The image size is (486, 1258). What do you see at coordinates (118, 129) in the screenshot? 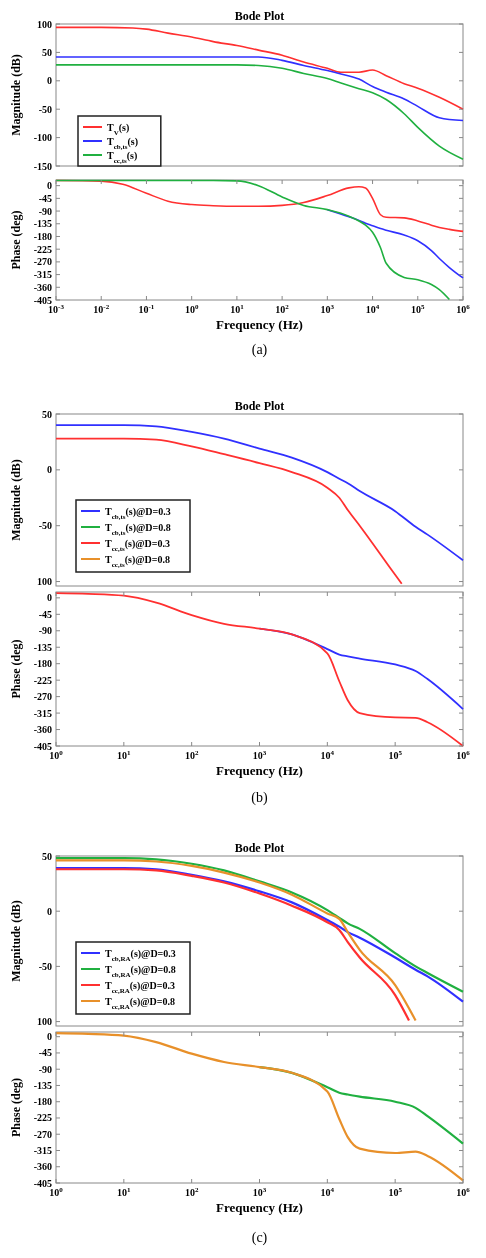
I see `legend-label: T$_{V}$(s)` at bounding box center [118, 129].